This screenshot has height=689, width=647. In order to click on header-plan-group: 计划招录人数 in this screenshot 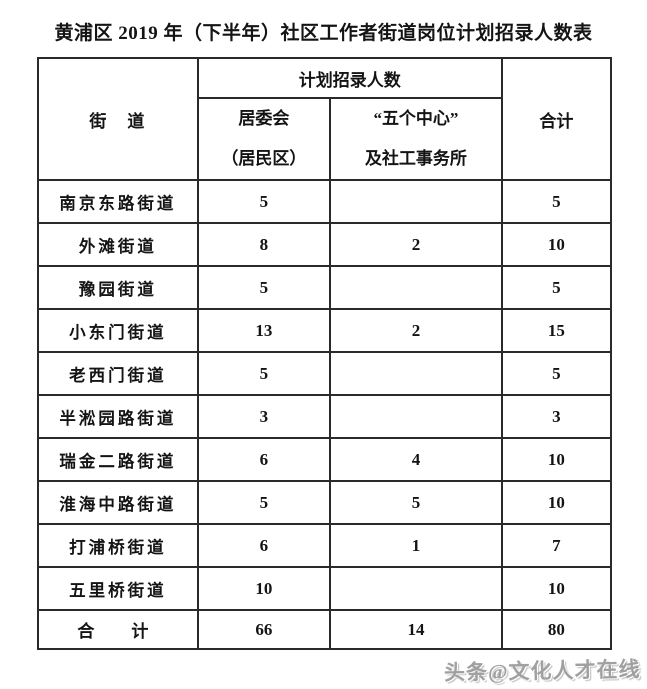, I will do `click(349, 78)`.